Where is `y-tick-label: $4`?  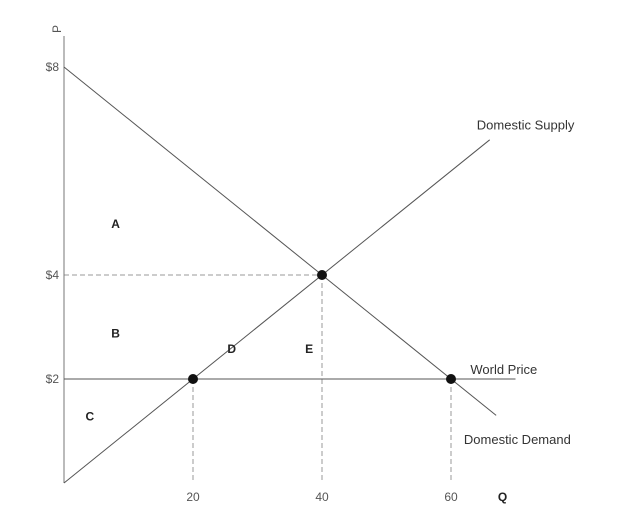
y-tick-label: $4 is located at coordinates (53, 275).